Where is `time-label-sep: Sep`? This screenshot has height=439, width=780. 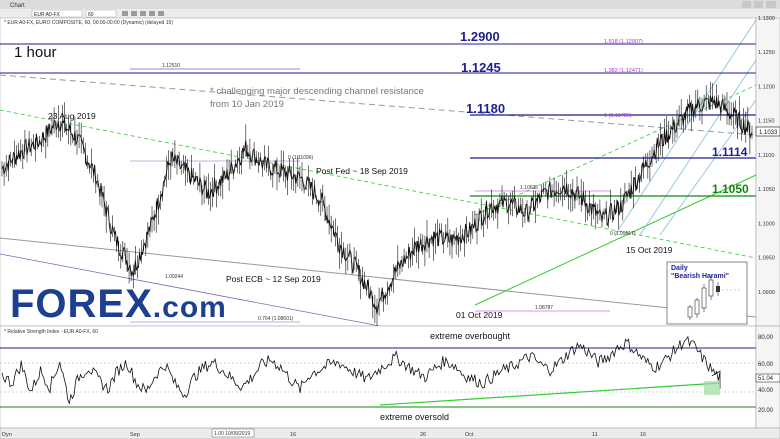 time-label-sep: Sep is located at coordinates (135, 435).